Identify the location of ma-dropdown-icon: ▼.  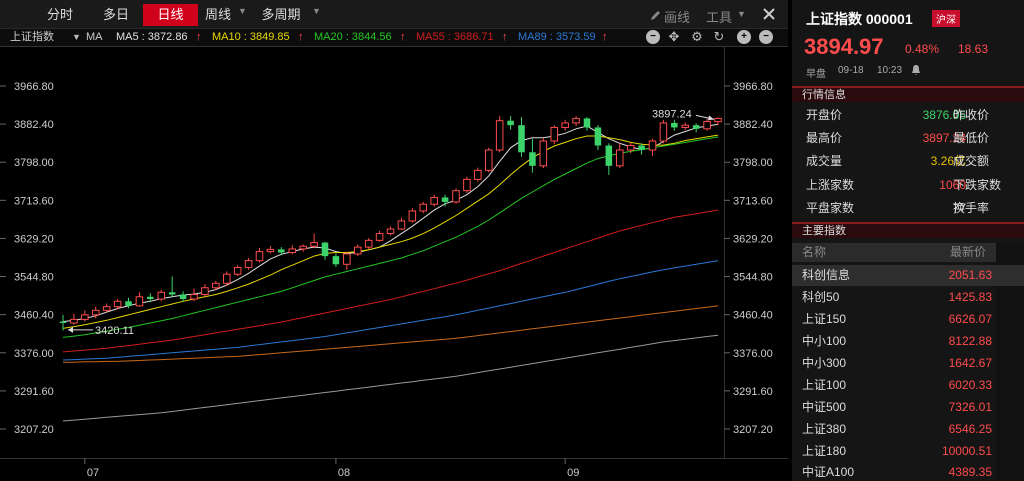
(76, 37).